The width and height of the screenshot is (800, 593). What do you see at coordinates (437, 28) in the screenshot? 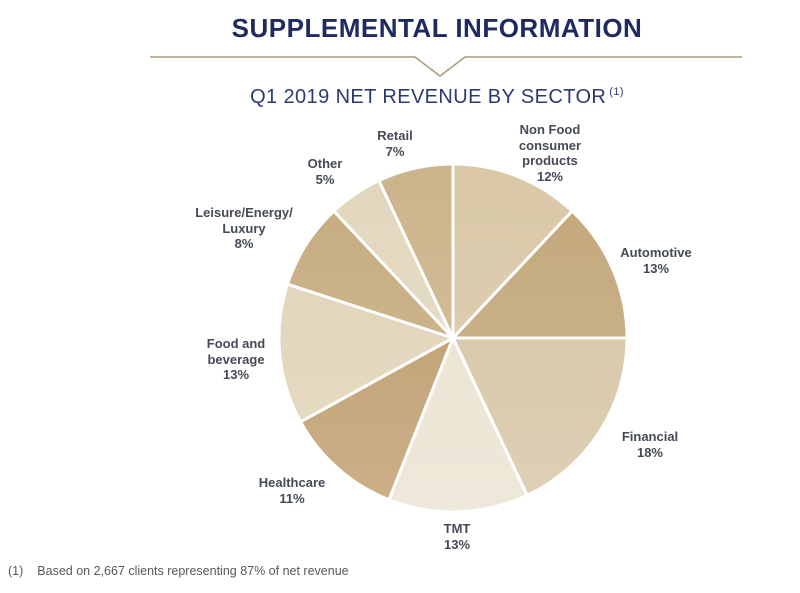
I see `page-title: SUPPLEMENTAL INFORMATION` at bounding box center [437, 28].